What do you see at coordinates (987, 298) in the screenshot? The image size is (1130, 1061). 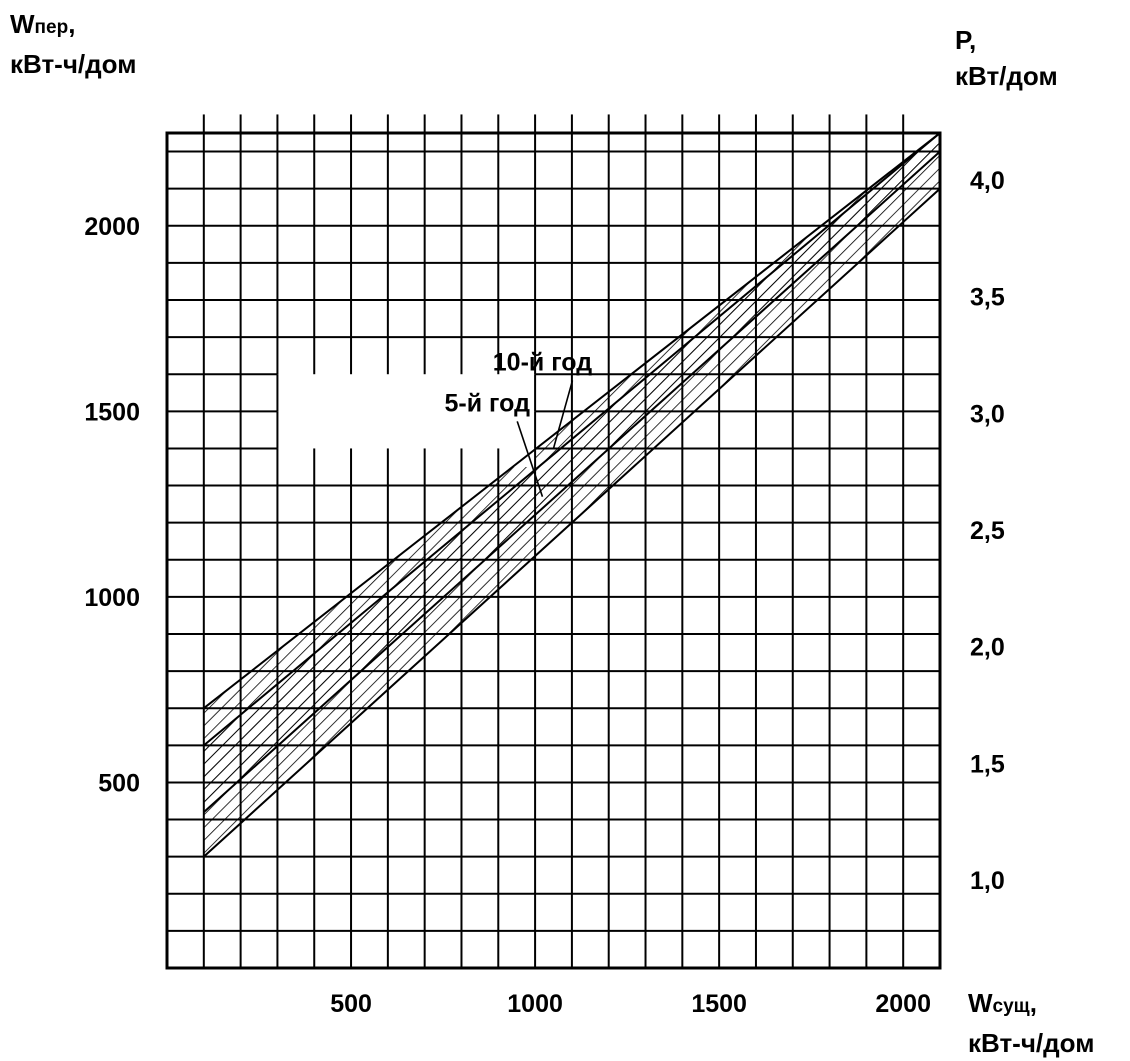 I see `right-tick-label: 3,5` at bounding box center [987, 298].